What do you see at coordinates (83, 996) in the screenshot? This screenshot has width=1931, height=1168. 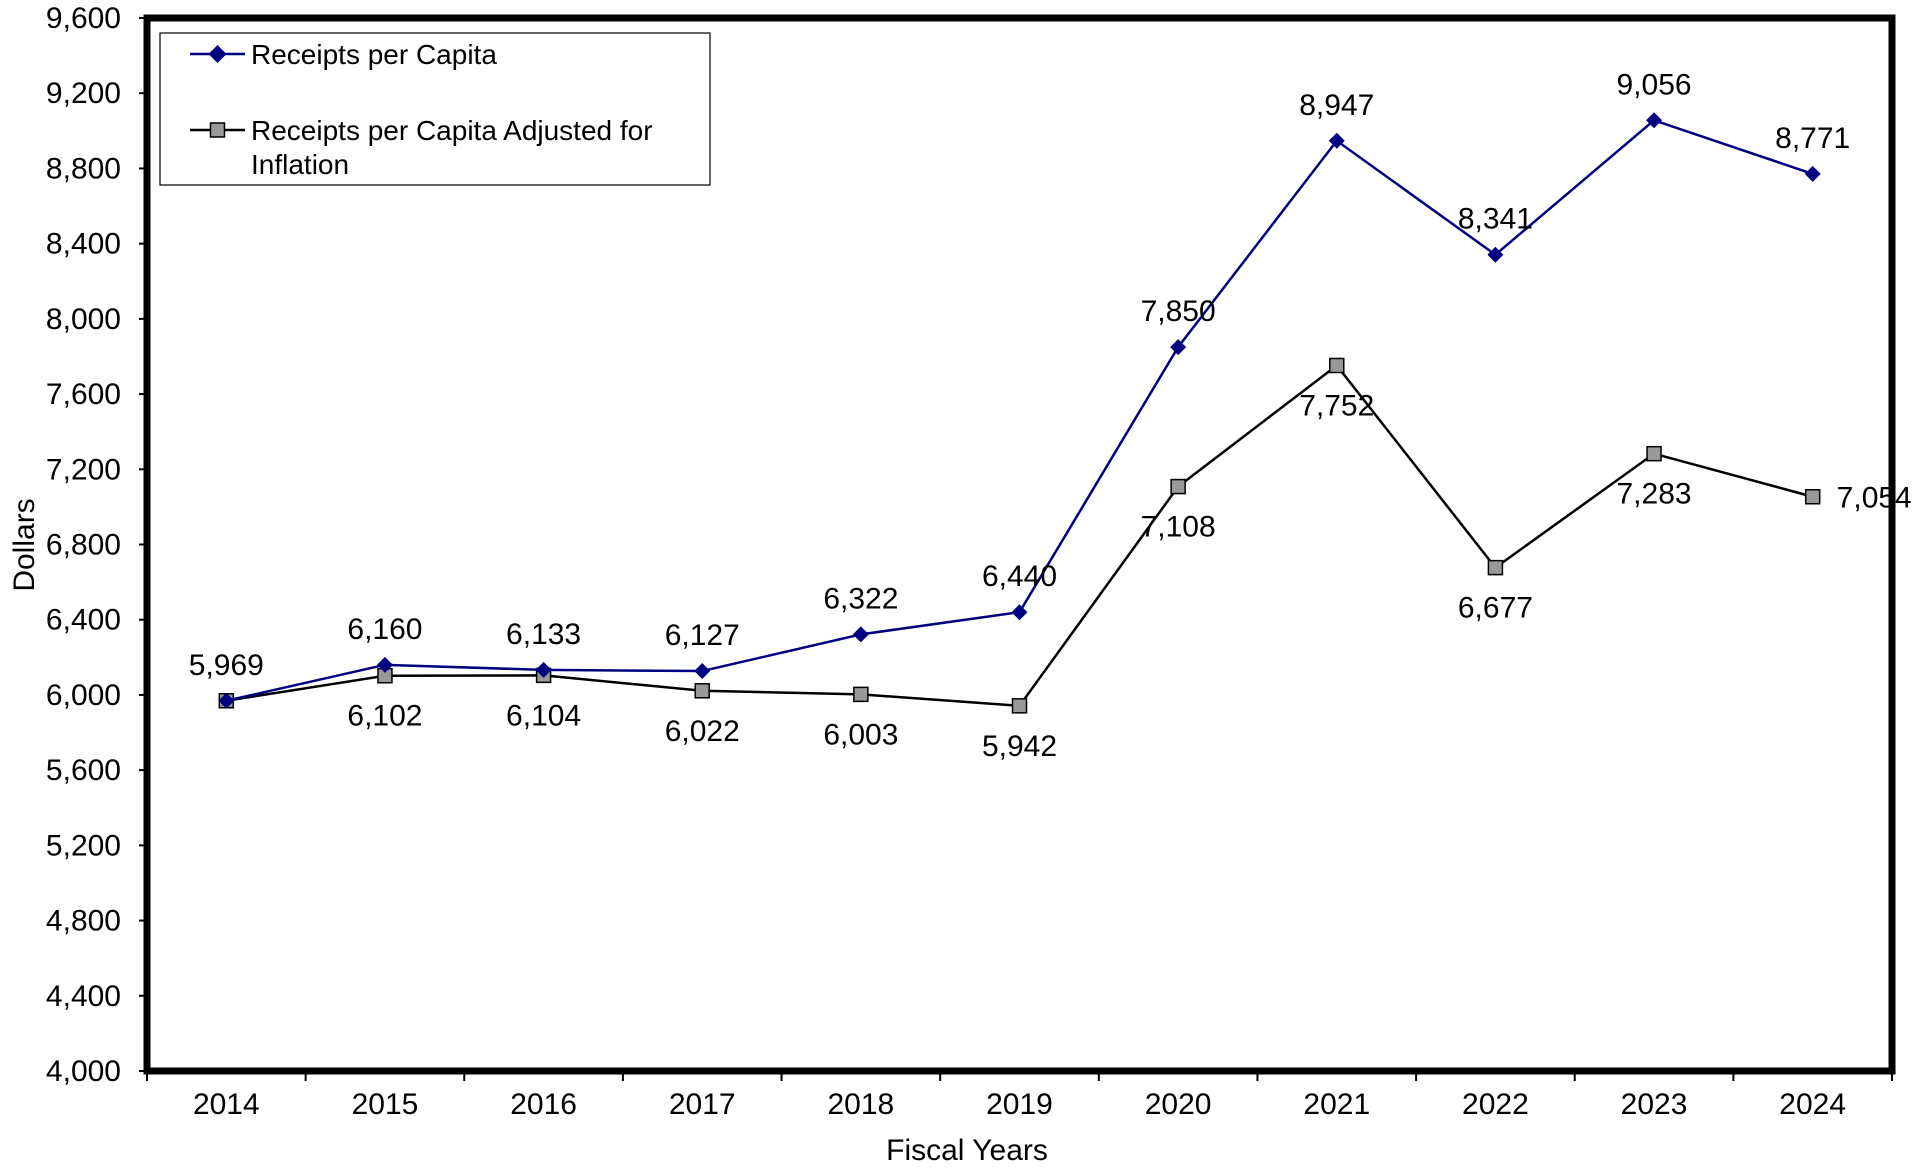 I see `y-tick-label: 4,400` at bounding box center [83, 996].